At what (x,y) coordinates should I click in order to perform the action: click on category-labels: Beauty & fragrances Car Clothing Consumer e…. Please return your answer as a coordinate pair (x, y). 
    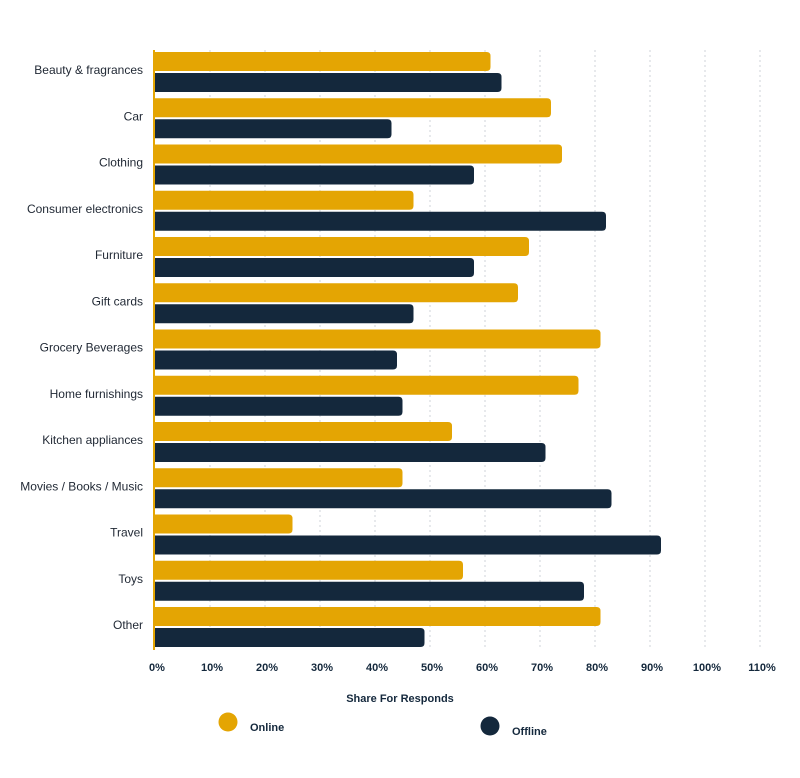
    Looking at the image, I should click on (81, 347).